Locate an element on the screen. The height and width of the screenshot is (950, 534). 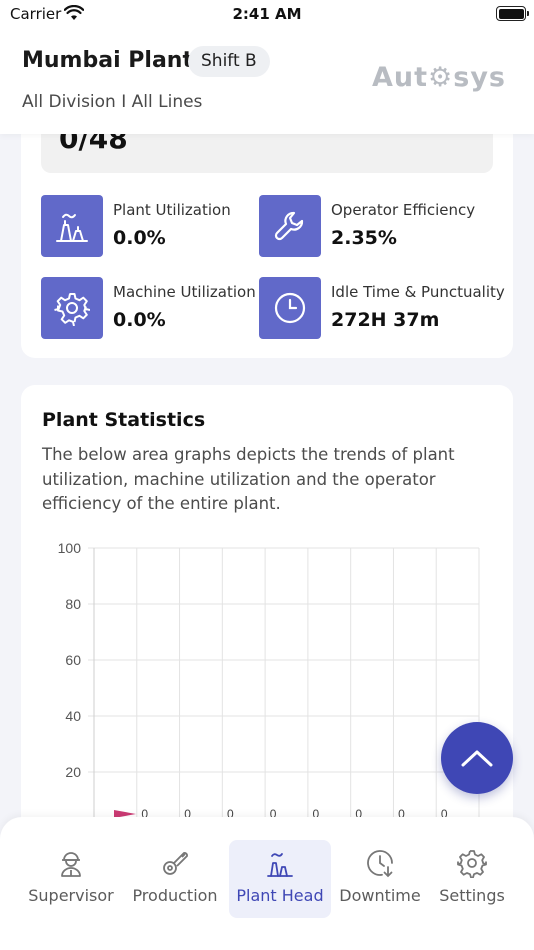
carrier-label: Carrier is located at coordinates (36, 14).